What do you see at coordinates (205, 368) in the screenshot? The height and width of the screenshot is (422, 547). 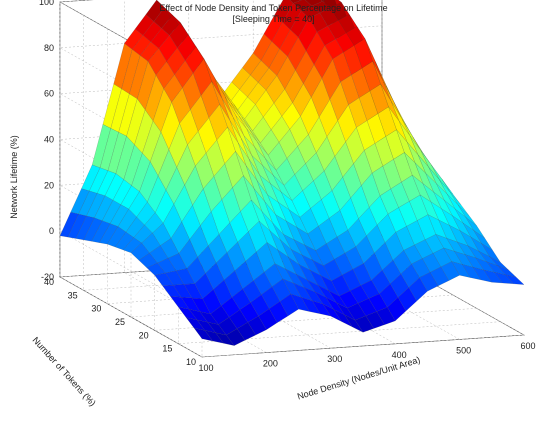 I see `x-tick-label: 100` at bounding box center [205, 368].